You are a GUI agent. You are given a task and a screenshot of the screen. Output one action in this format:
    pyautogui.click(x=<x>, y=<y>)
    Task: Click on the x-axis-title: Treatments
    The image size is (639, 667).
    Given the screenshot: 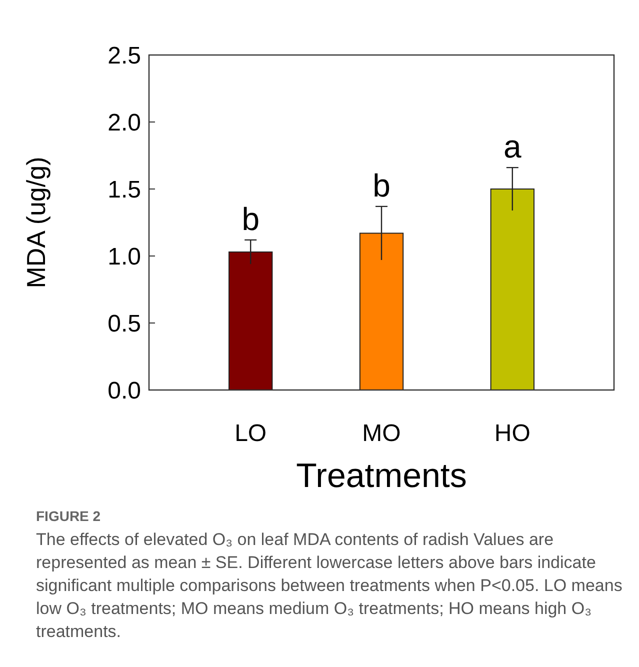 What is the action you would take?
    pyautogui.click(x=381, y=476)
    